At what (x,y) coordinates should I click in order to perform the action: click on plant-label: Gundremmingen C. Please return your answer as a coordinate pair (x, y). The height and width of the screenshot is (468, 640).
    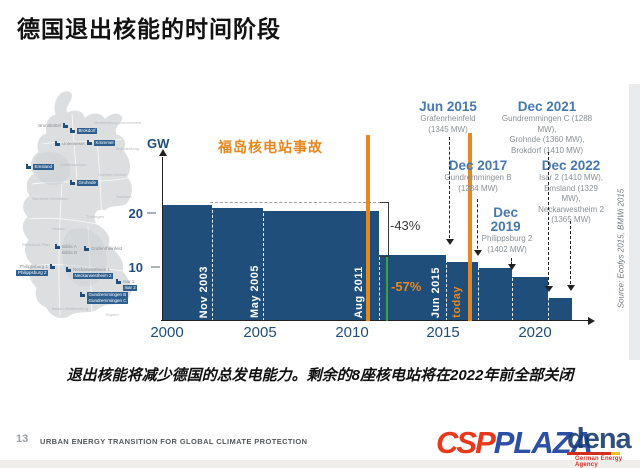
    Looking at the image, I should click on (108, 301).